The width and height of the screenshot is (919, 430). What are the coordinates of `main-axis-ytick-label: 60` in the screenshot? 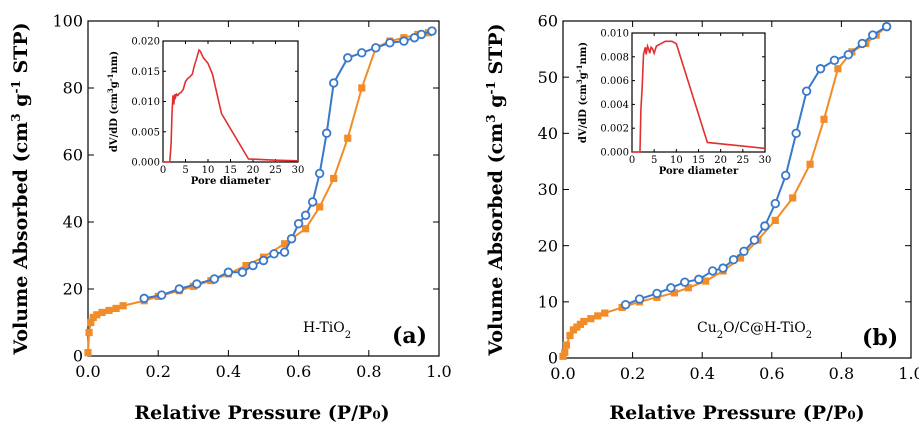 It's located at (548, 21).